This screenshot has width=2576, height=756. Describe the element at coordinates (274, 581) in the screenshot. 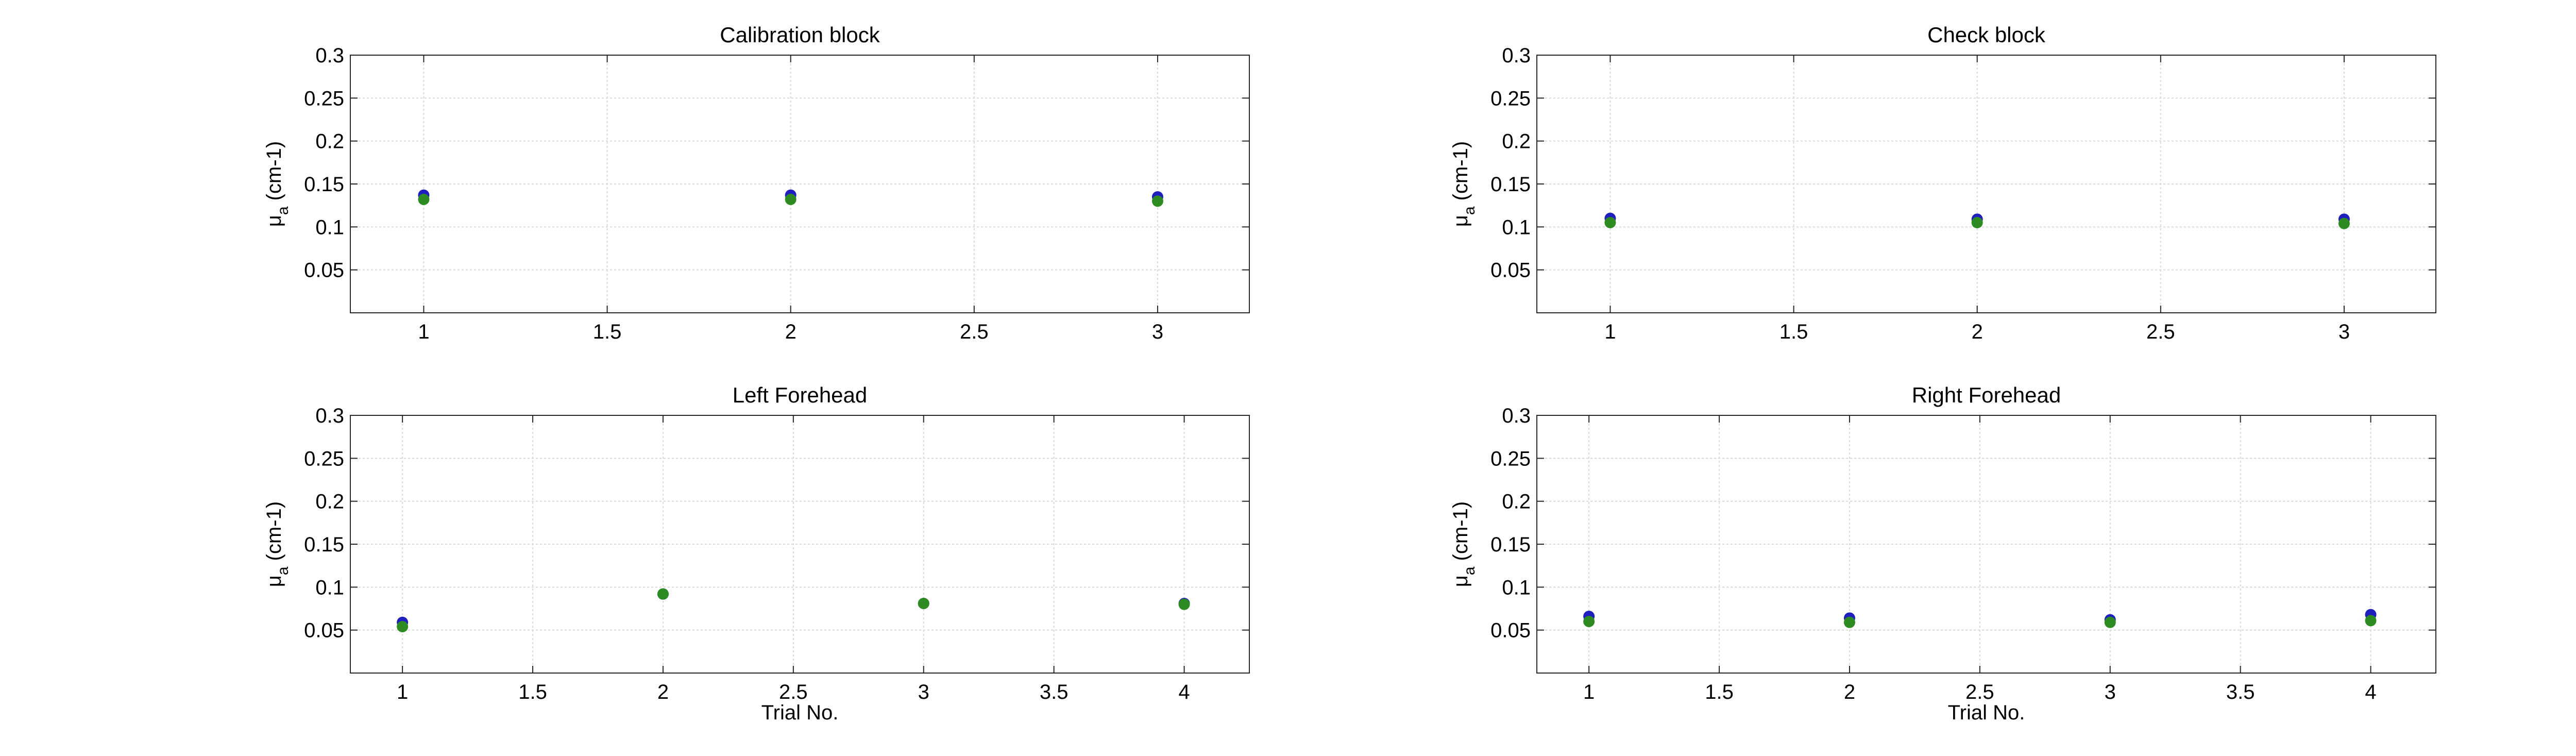

I see `chart-3-y-axis-label-symbol: μ` at that location.